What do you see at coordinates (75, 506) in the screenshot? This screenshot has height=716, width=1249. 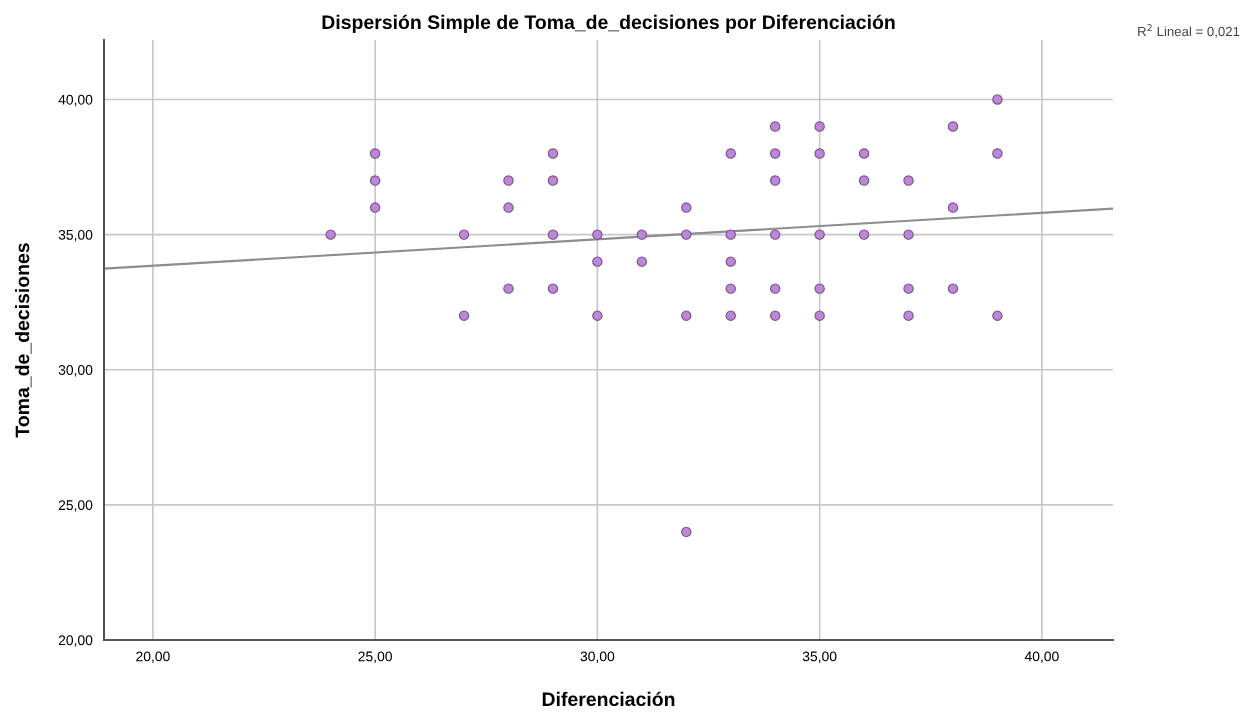 I see `y-tick-label: 25,00` at bounding box center [75, 506].